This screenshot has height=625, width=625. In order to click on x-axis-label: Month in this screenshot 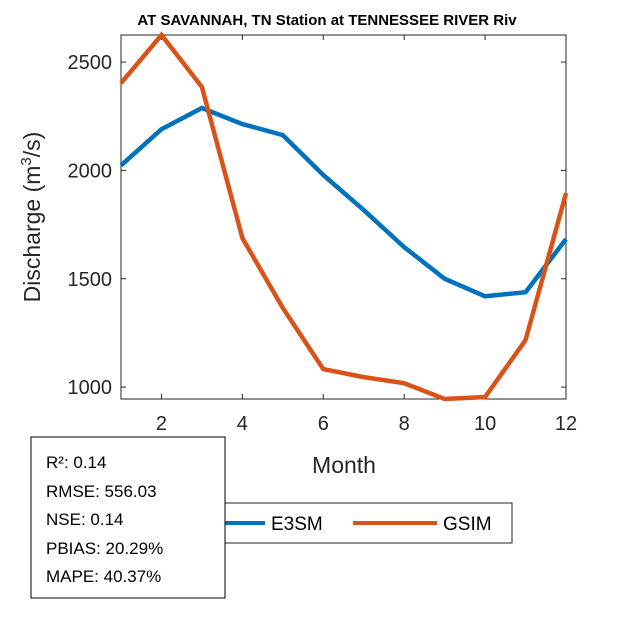, I will do `click(344, 465)`.